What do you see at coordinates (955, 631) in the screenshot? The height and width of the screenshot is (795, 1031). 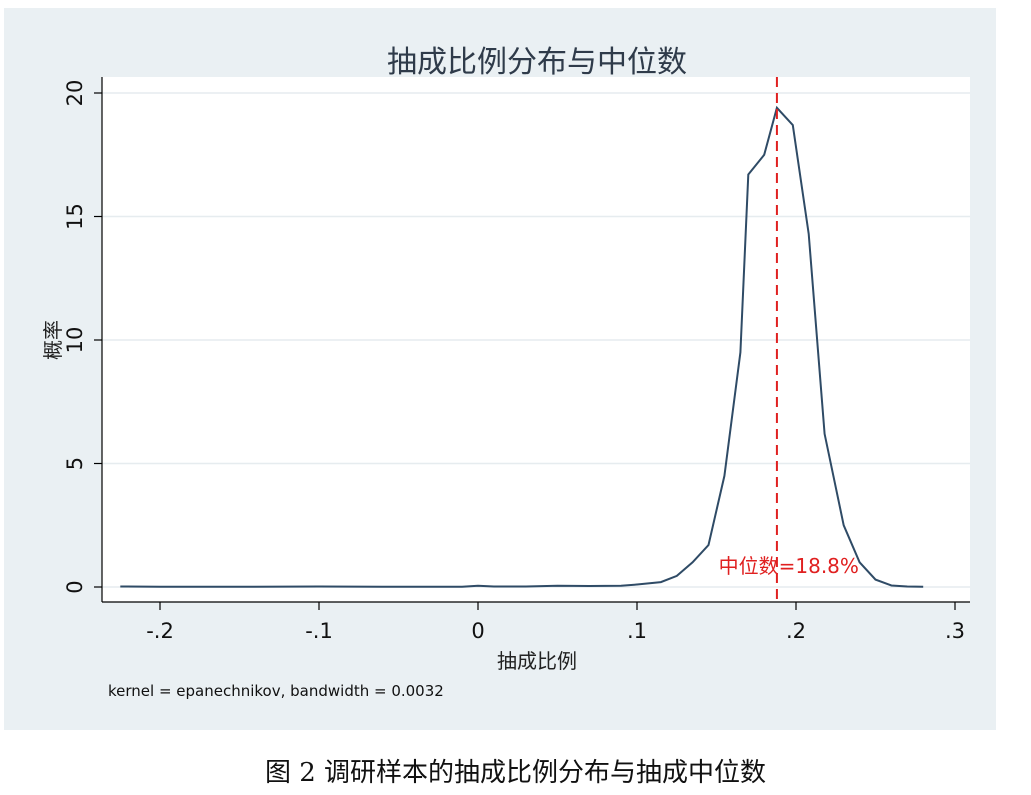 I see `x-tick-label: .3` at bounding box center [955, 631].